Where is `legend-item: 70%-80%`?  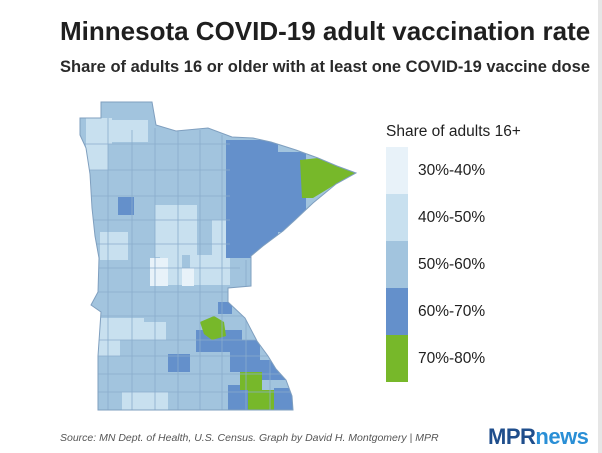
legend-item: 70%-80% is located at coordinates (451, 358).